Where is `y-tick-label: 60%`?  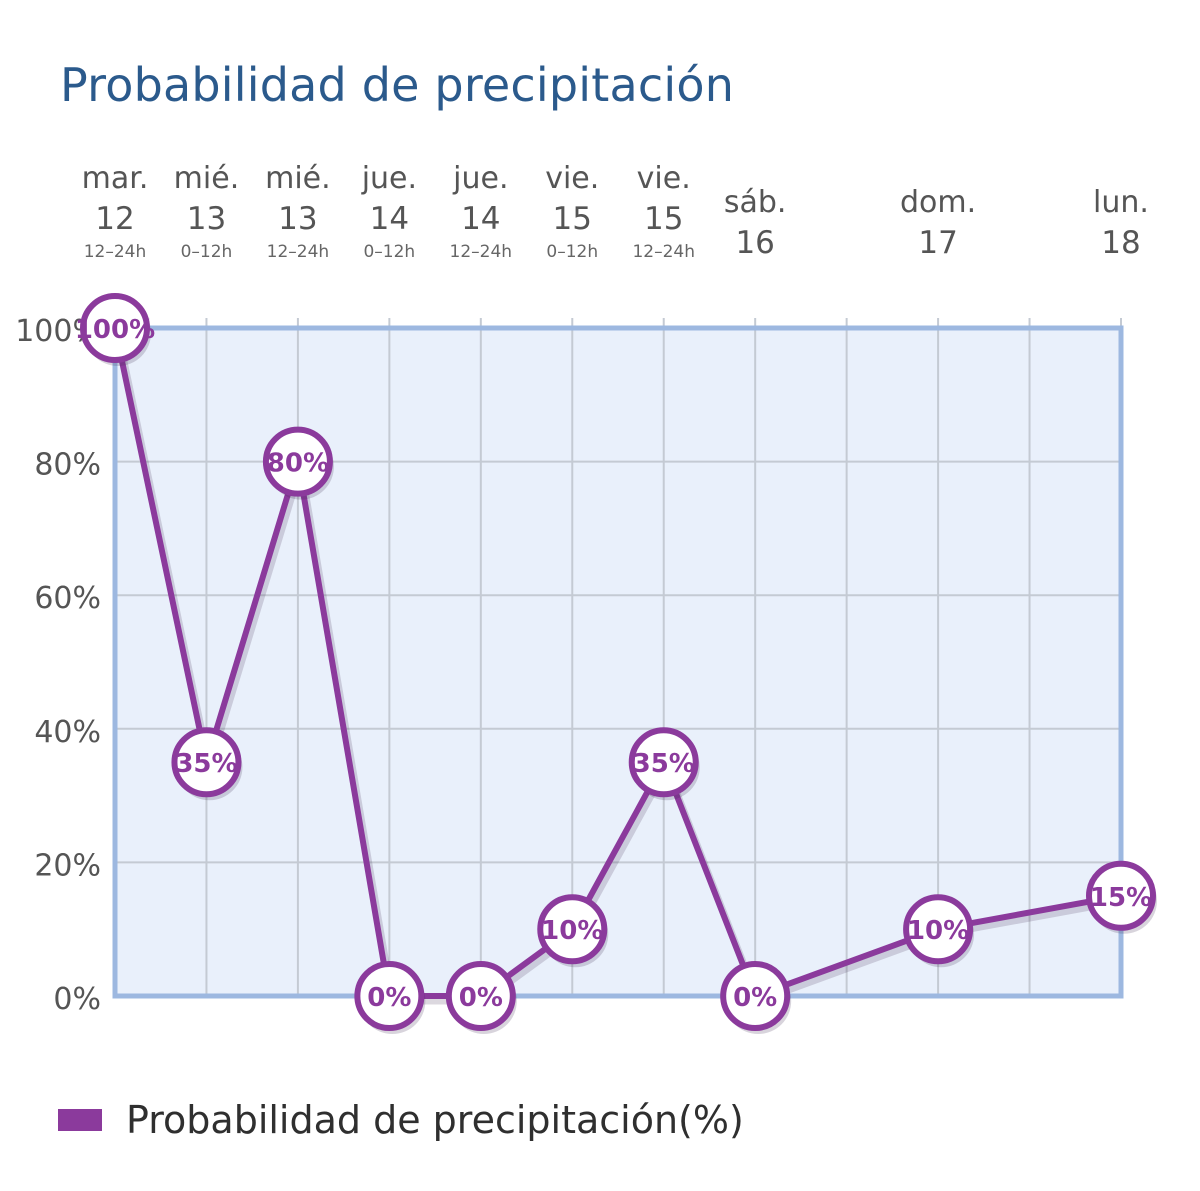 y-tick-label: 60% is located at coordinates (67, 598).